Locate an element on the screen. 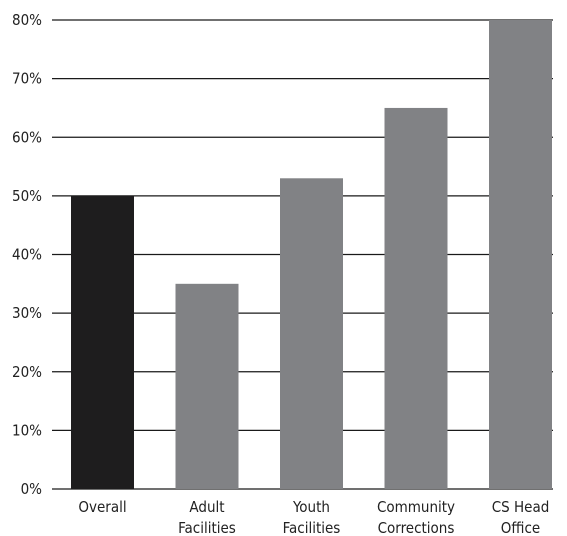 The image size is (567, 536). y-tick-label: 0% is located at coordinates (32, 489).